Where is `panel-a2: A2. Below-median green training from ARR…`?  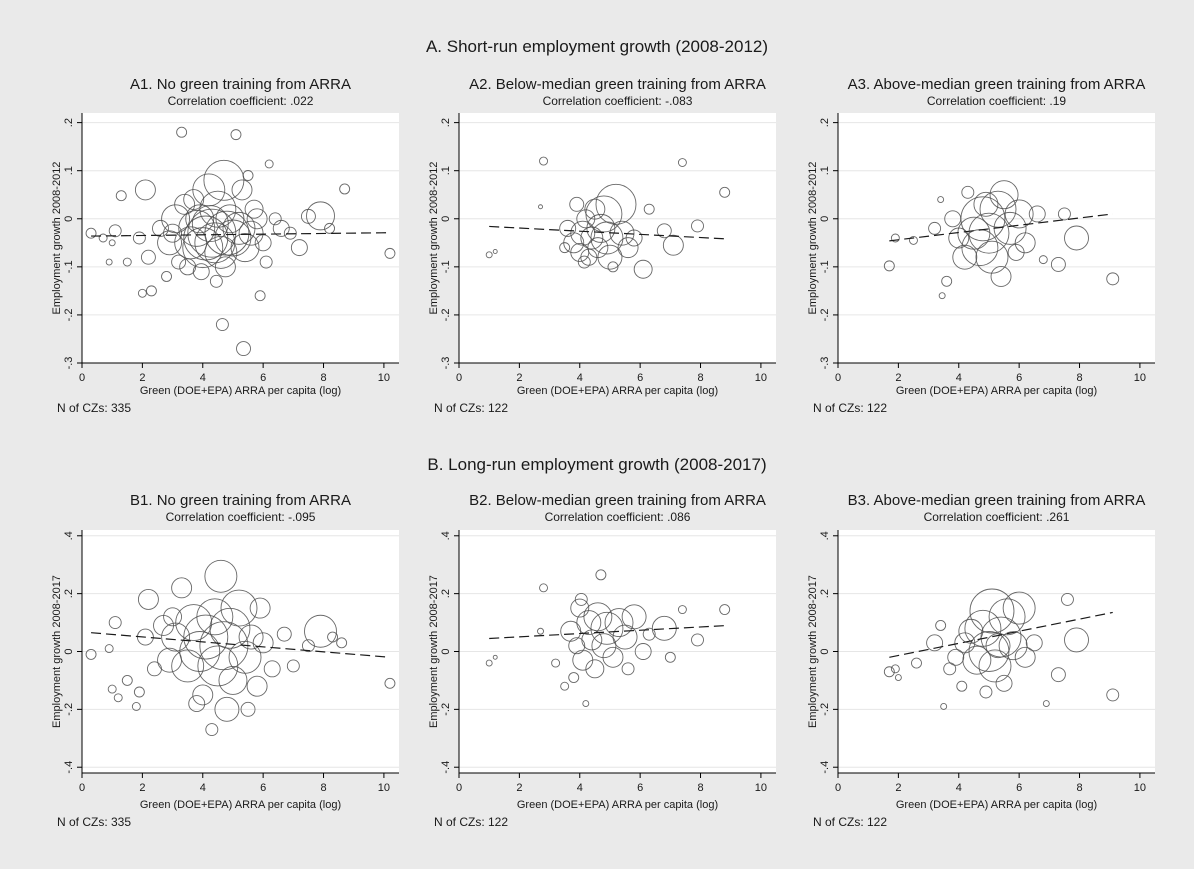
panel-a2: A2. Below-median green training from ARR… is located at coordinates (602, 245).